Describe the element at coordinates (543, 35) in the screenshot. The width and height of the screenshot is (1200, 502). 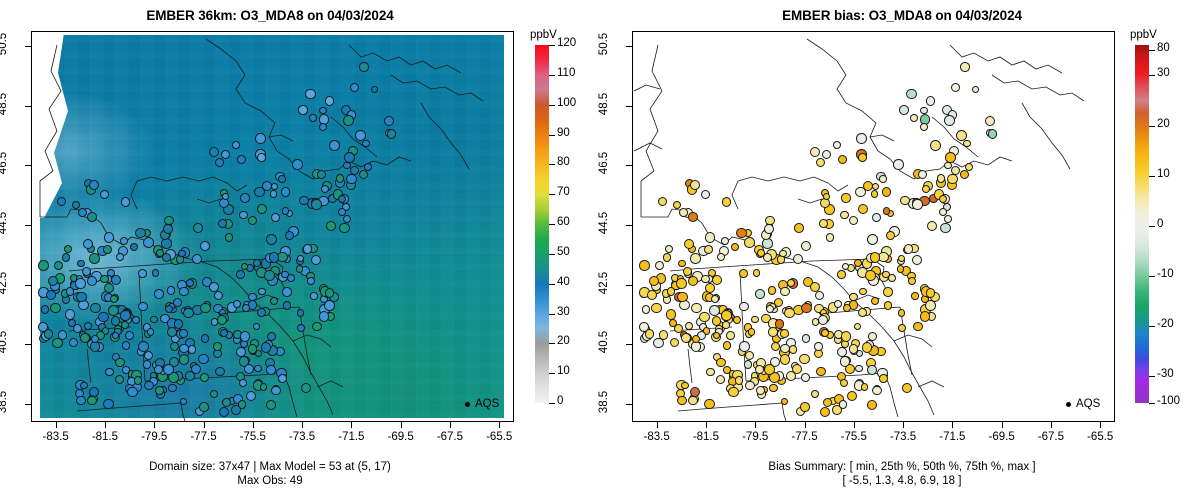
I see `colorbar-unit-model: ppbV` at that location.